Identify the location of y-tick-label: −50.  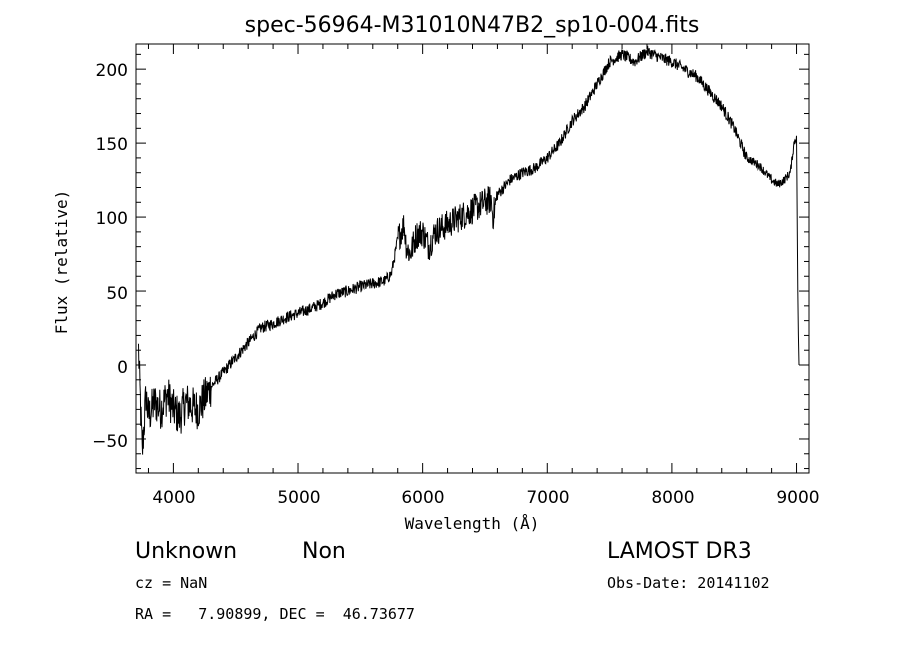
(110, 442).